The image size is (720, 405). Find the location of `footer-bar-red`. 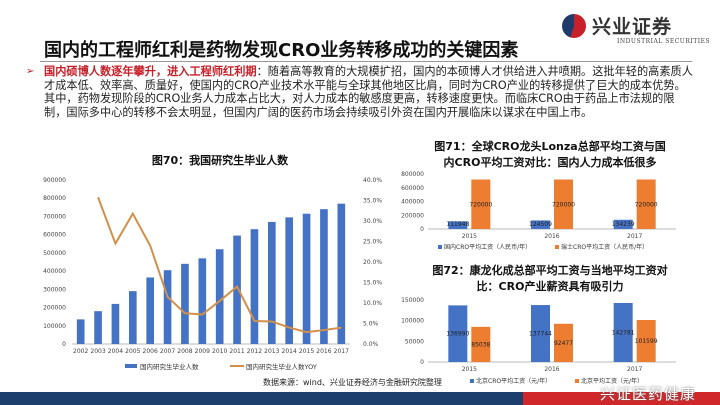

footer-bar-red is located at coordinates (621, 398).